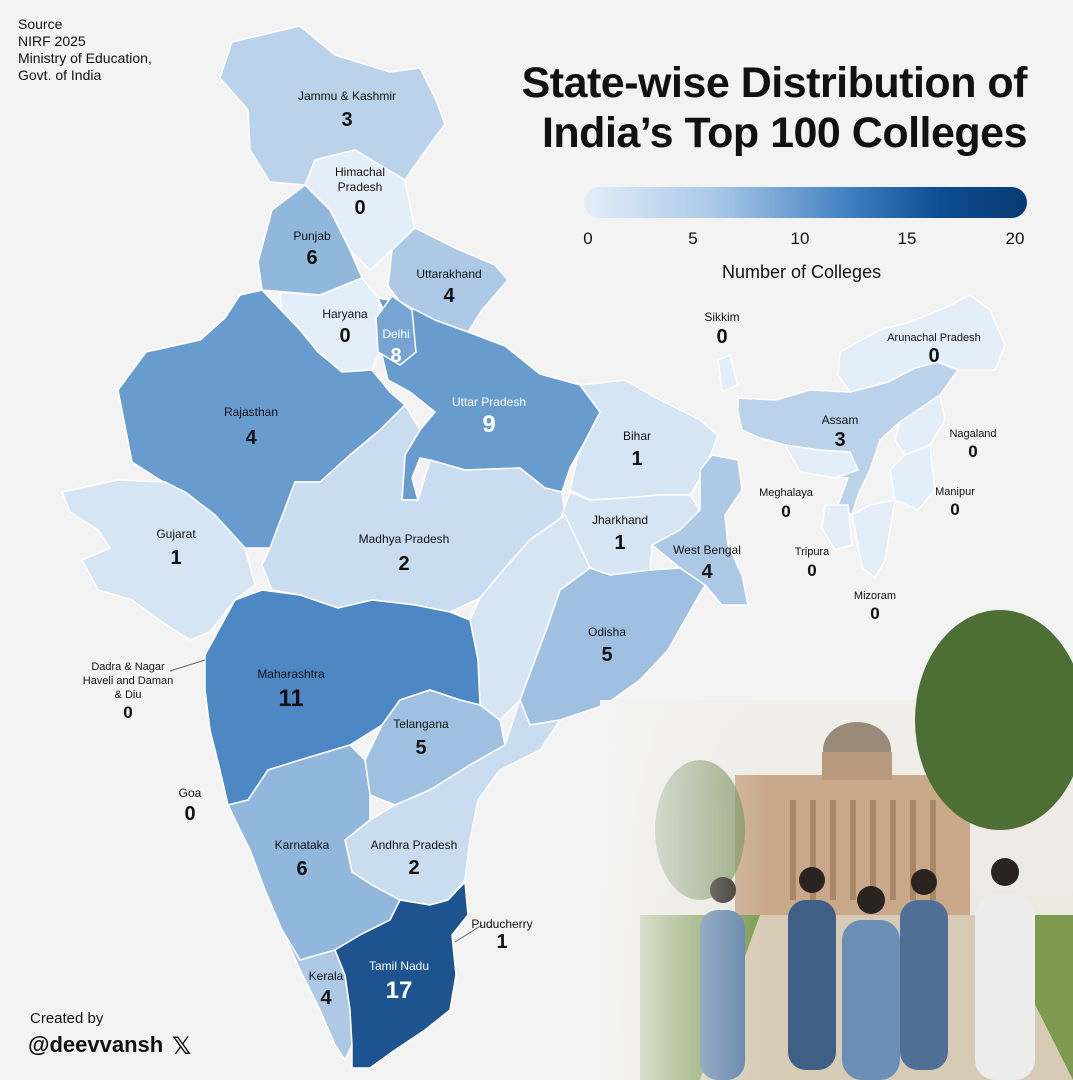 This screenshot has height=1080, width=1073. I want to click on legend-tick: 0, so click(588, 238).